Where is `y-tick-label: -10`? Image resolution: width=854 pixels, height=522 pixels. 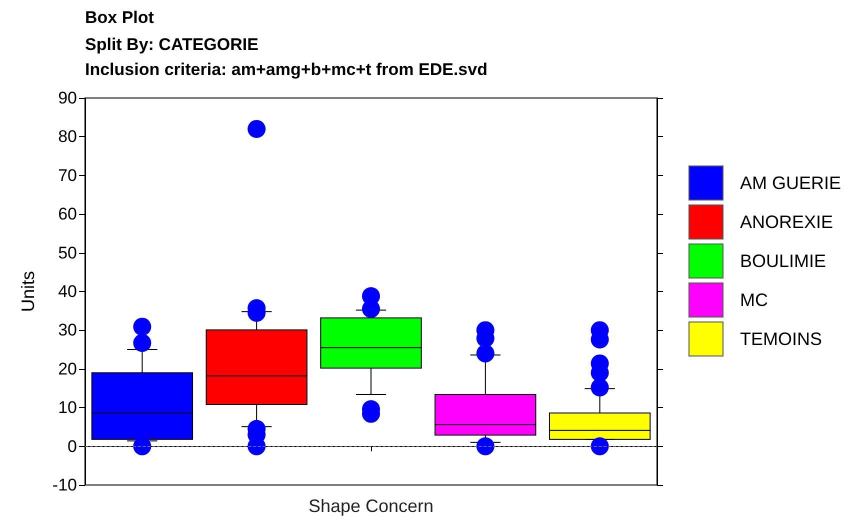
y-tick-label: -10 is located at coordinates (64, 485).